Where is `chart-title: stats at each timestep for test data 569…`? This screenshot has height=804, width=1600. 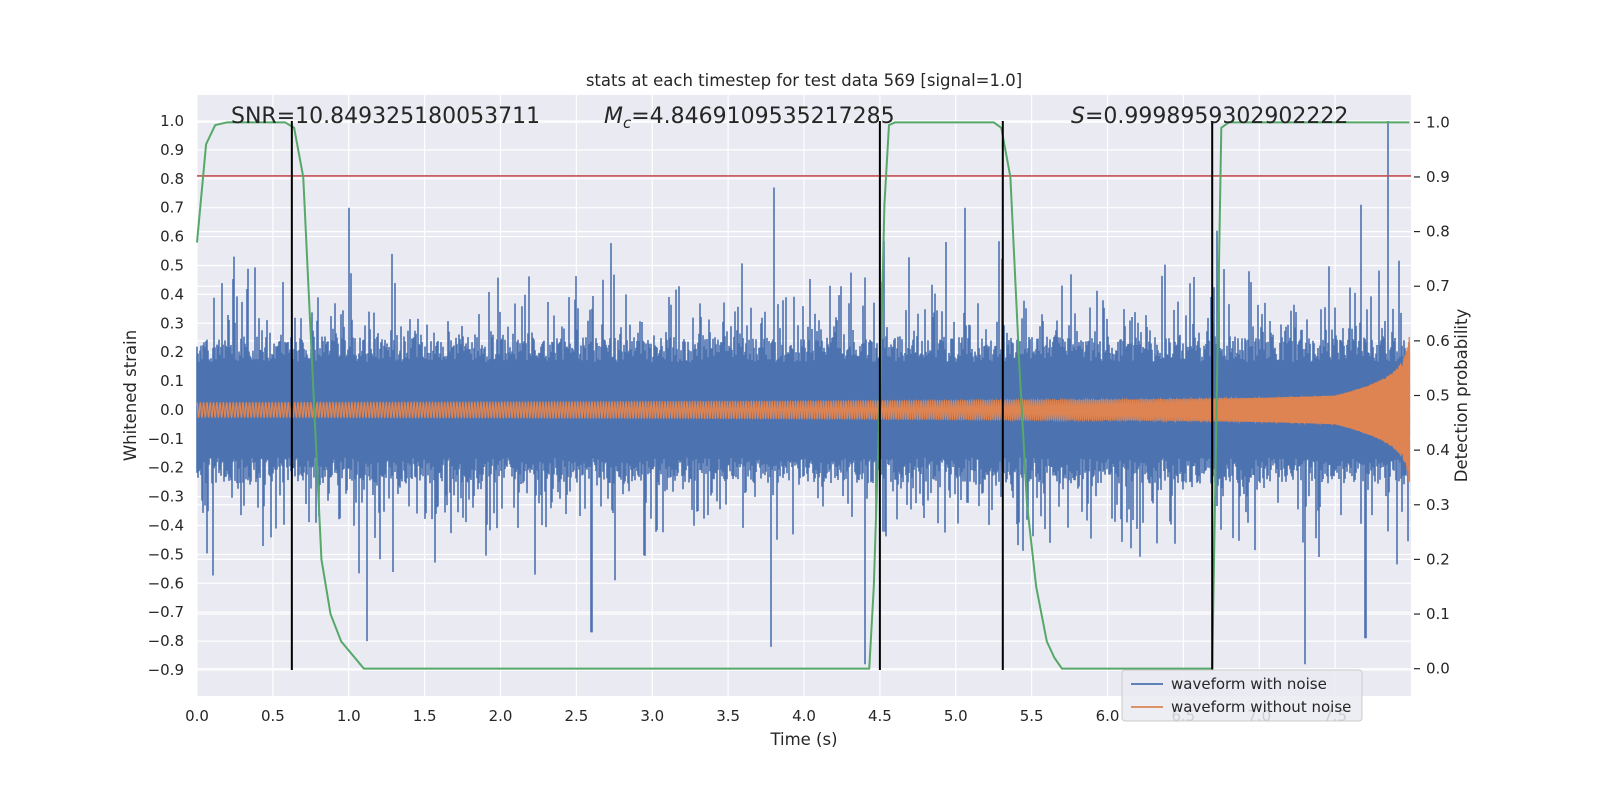
chart-title: stats at each timestep for test data 569… is located at coordinates (804, 80).